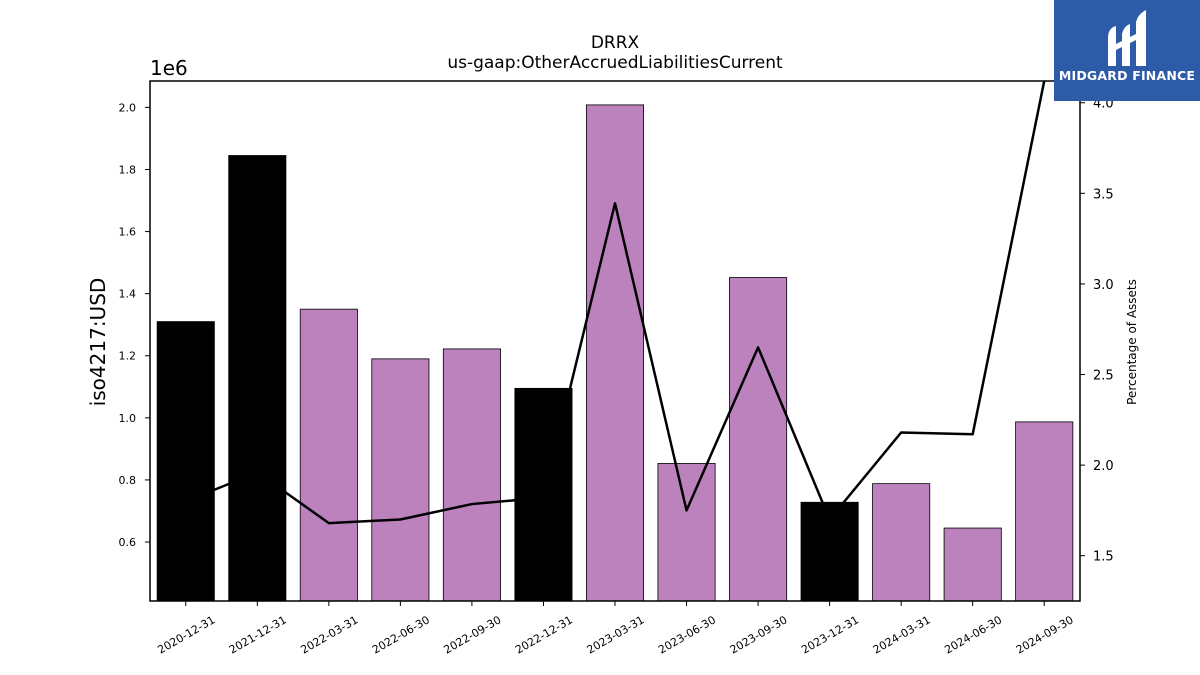  Describe the element at coordinates (128, 418) in the screenshot. I see `y-tick-label: 1.0` at that location.